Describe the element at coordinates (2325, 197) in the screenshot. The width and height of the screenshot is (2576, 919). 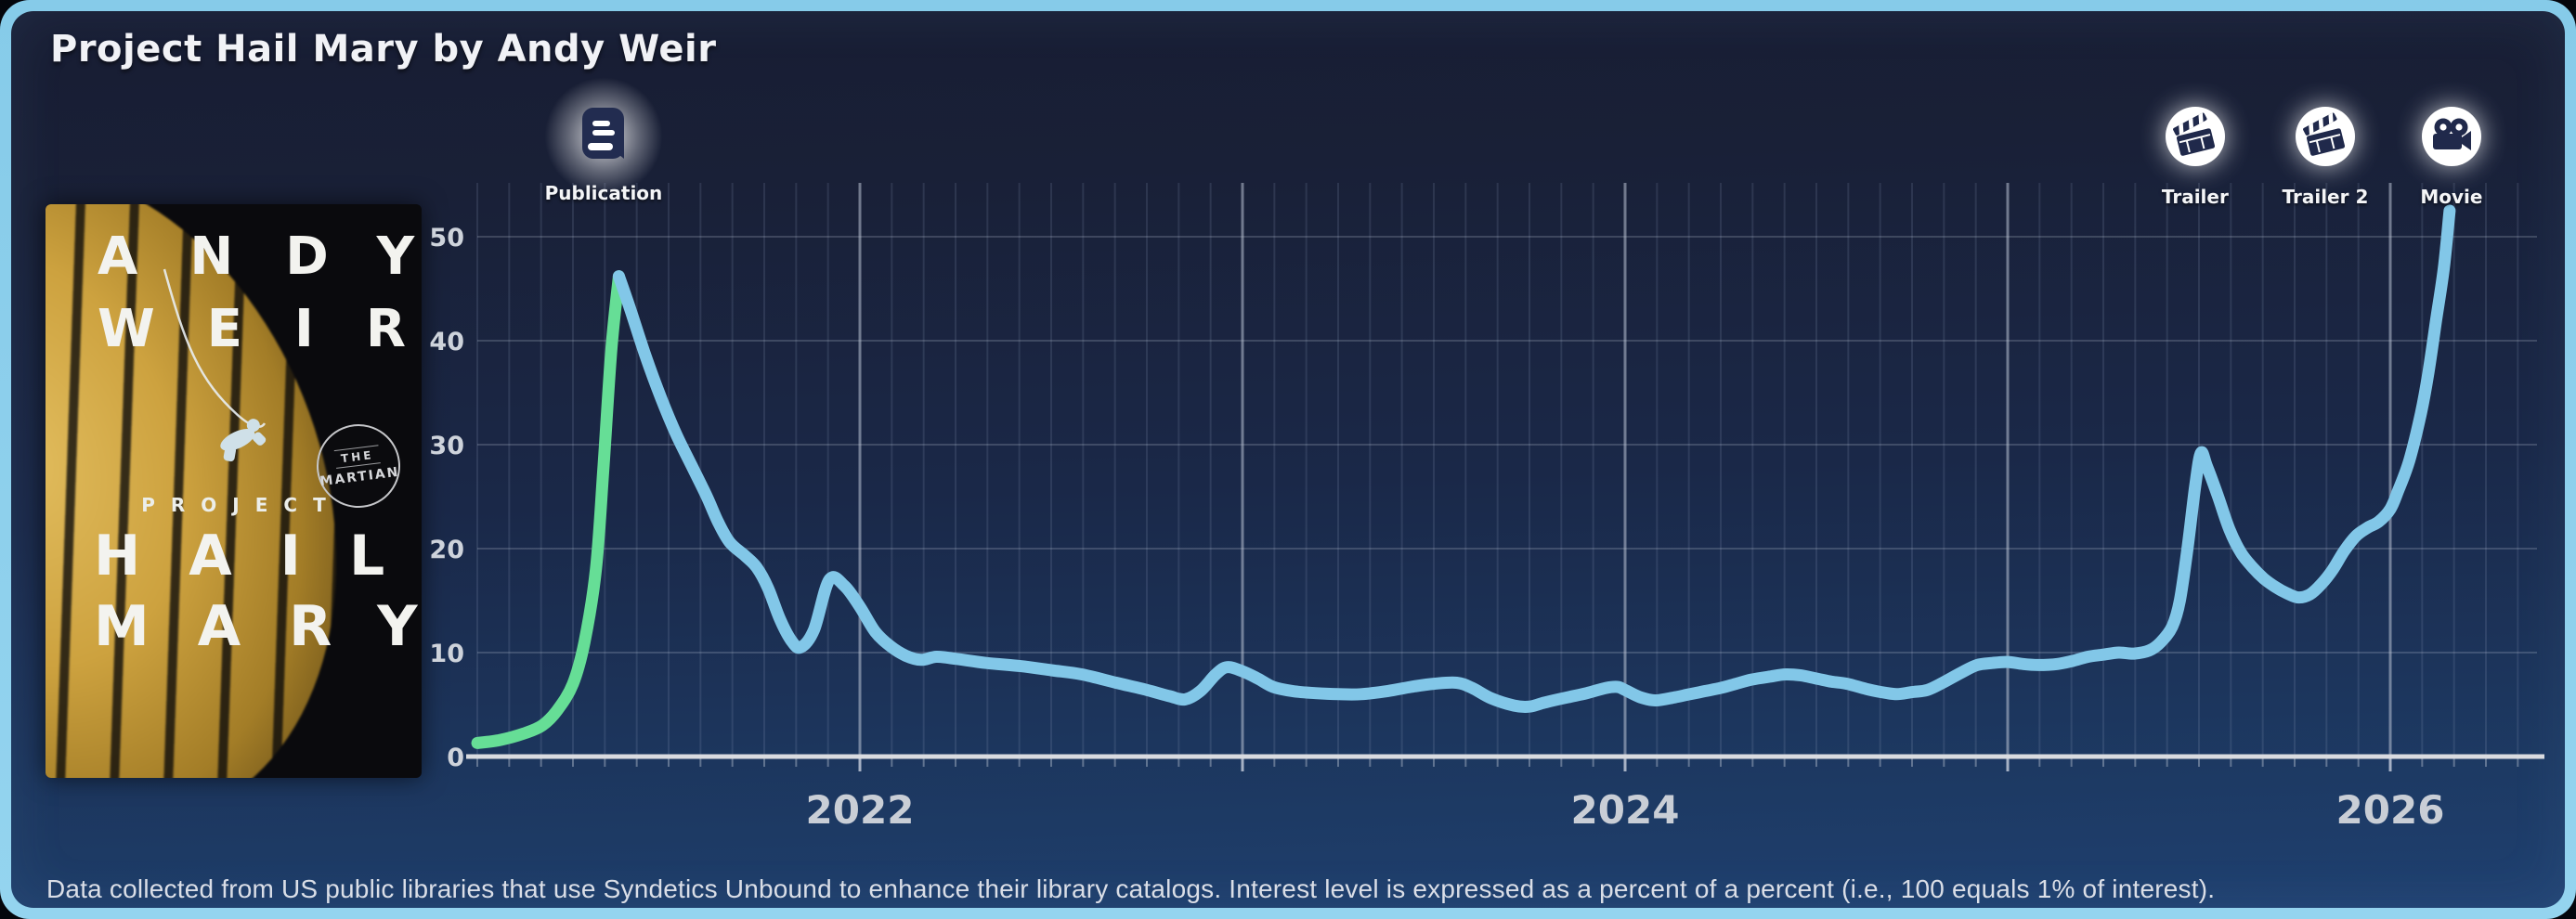
I see `trailer2-label: Trailer 2` at that location.